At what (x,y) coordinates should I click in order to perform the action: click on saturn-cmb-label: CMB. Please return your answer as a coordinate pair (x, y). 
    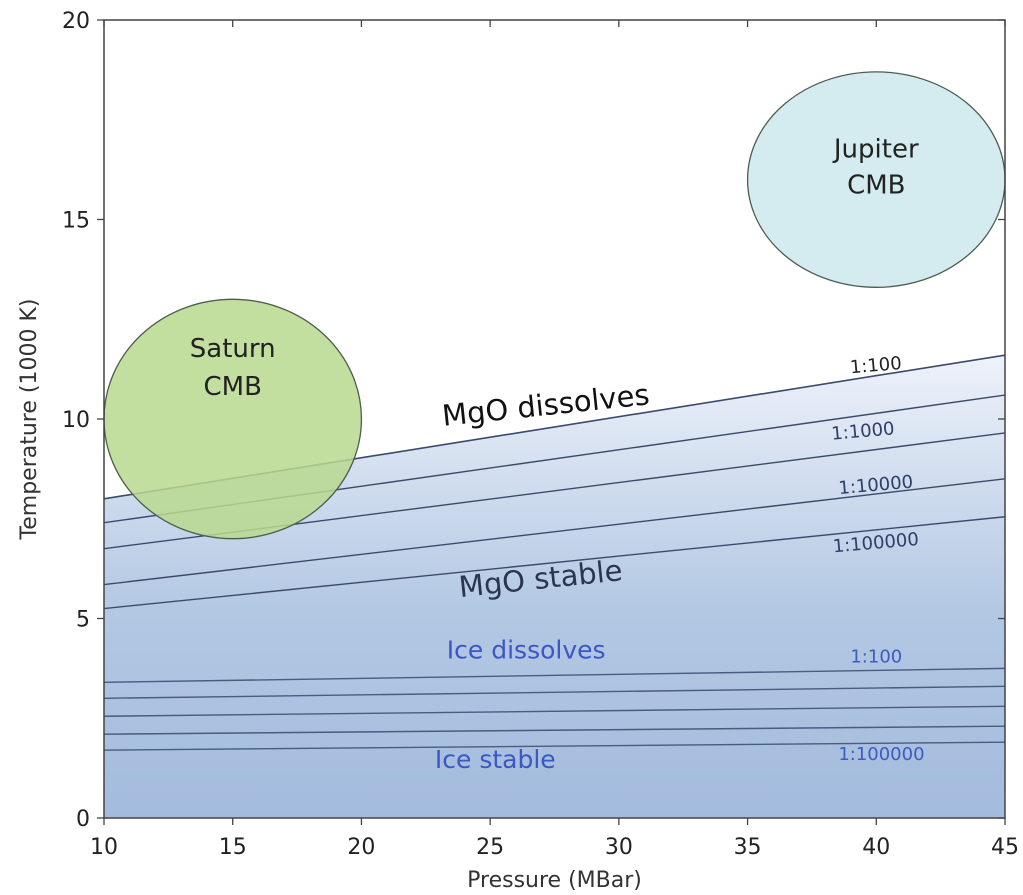
    Looking at the image, I should click on (232, 387).